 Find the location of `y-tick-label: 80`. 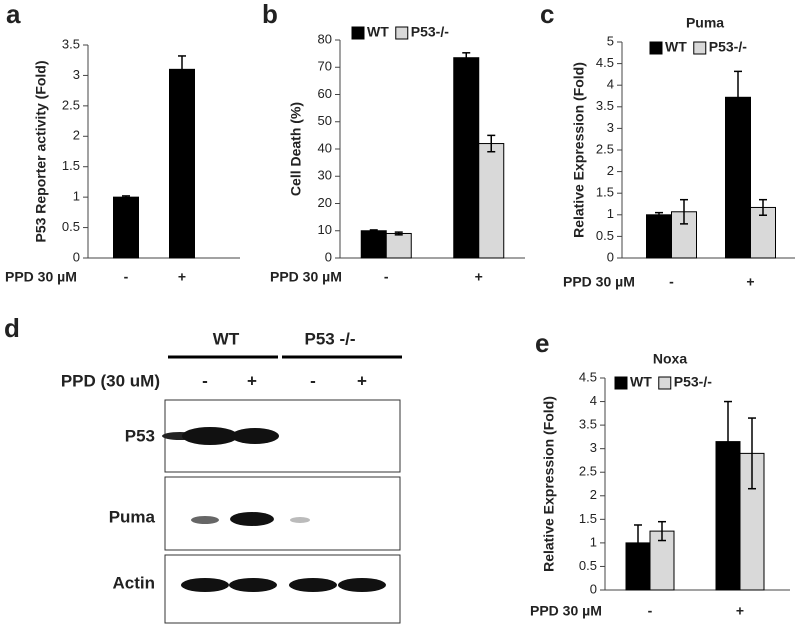

y-tick-label: 80 is located at coordinates (325, 38).